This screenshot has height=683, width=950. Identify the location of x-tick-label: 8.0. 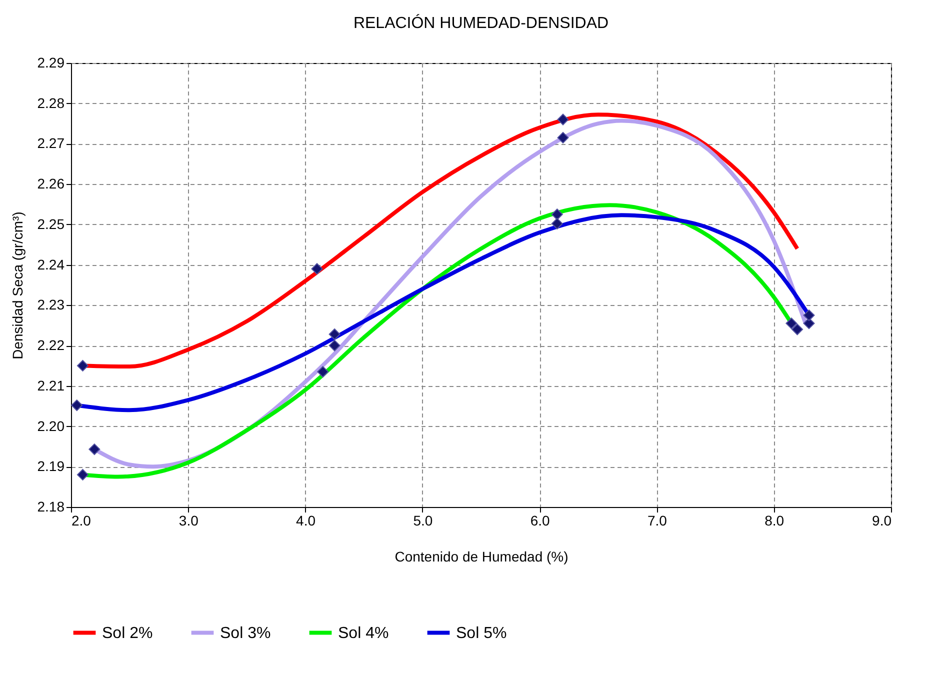
(774, 520).